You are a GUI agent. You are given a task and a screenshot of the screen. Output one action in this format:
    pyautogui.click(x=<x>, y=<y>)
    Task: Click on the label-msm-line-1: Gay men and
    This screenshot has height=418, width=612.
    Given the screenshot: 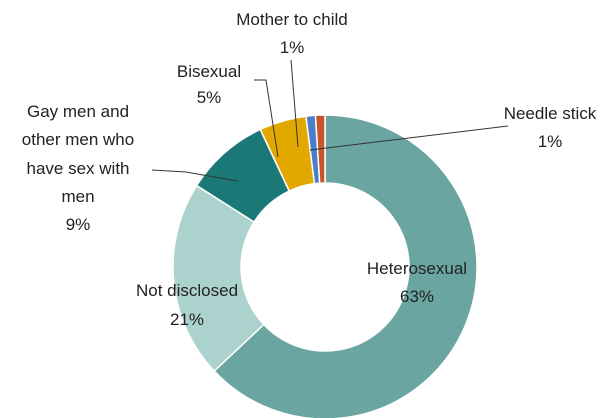 What is the action you would take?
    pyautogui.click(x=78, y=111)
    